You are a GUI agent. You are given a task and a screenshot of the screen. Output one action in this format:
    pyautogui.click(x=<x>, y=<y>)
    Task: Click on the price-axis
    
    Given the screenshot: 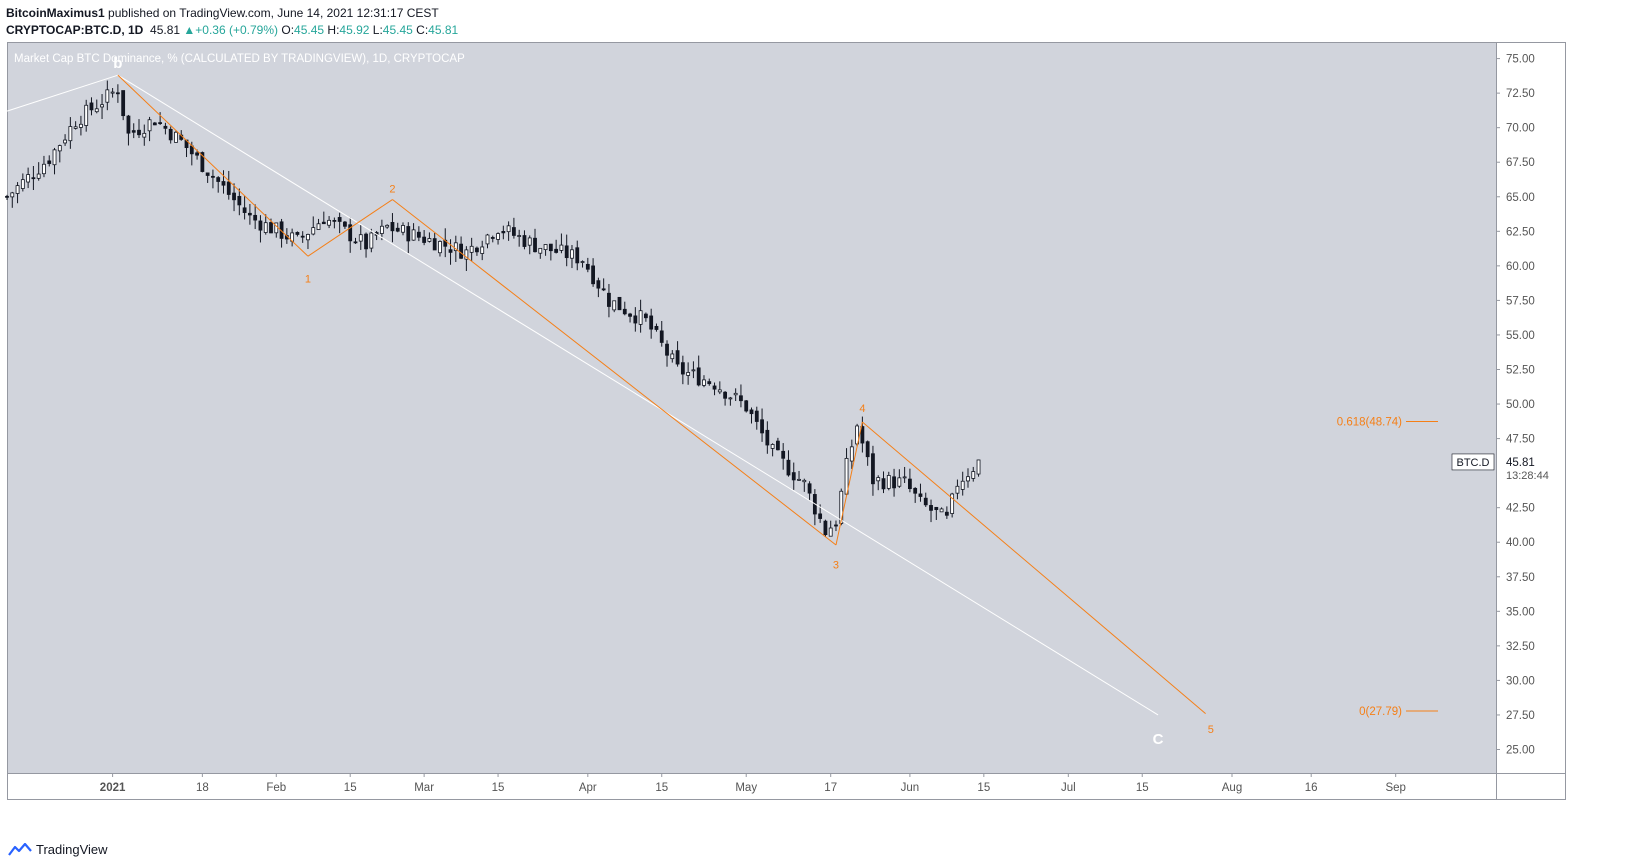 What is the action you would take?
    pyautogui.click(x=1531, y=407)
    